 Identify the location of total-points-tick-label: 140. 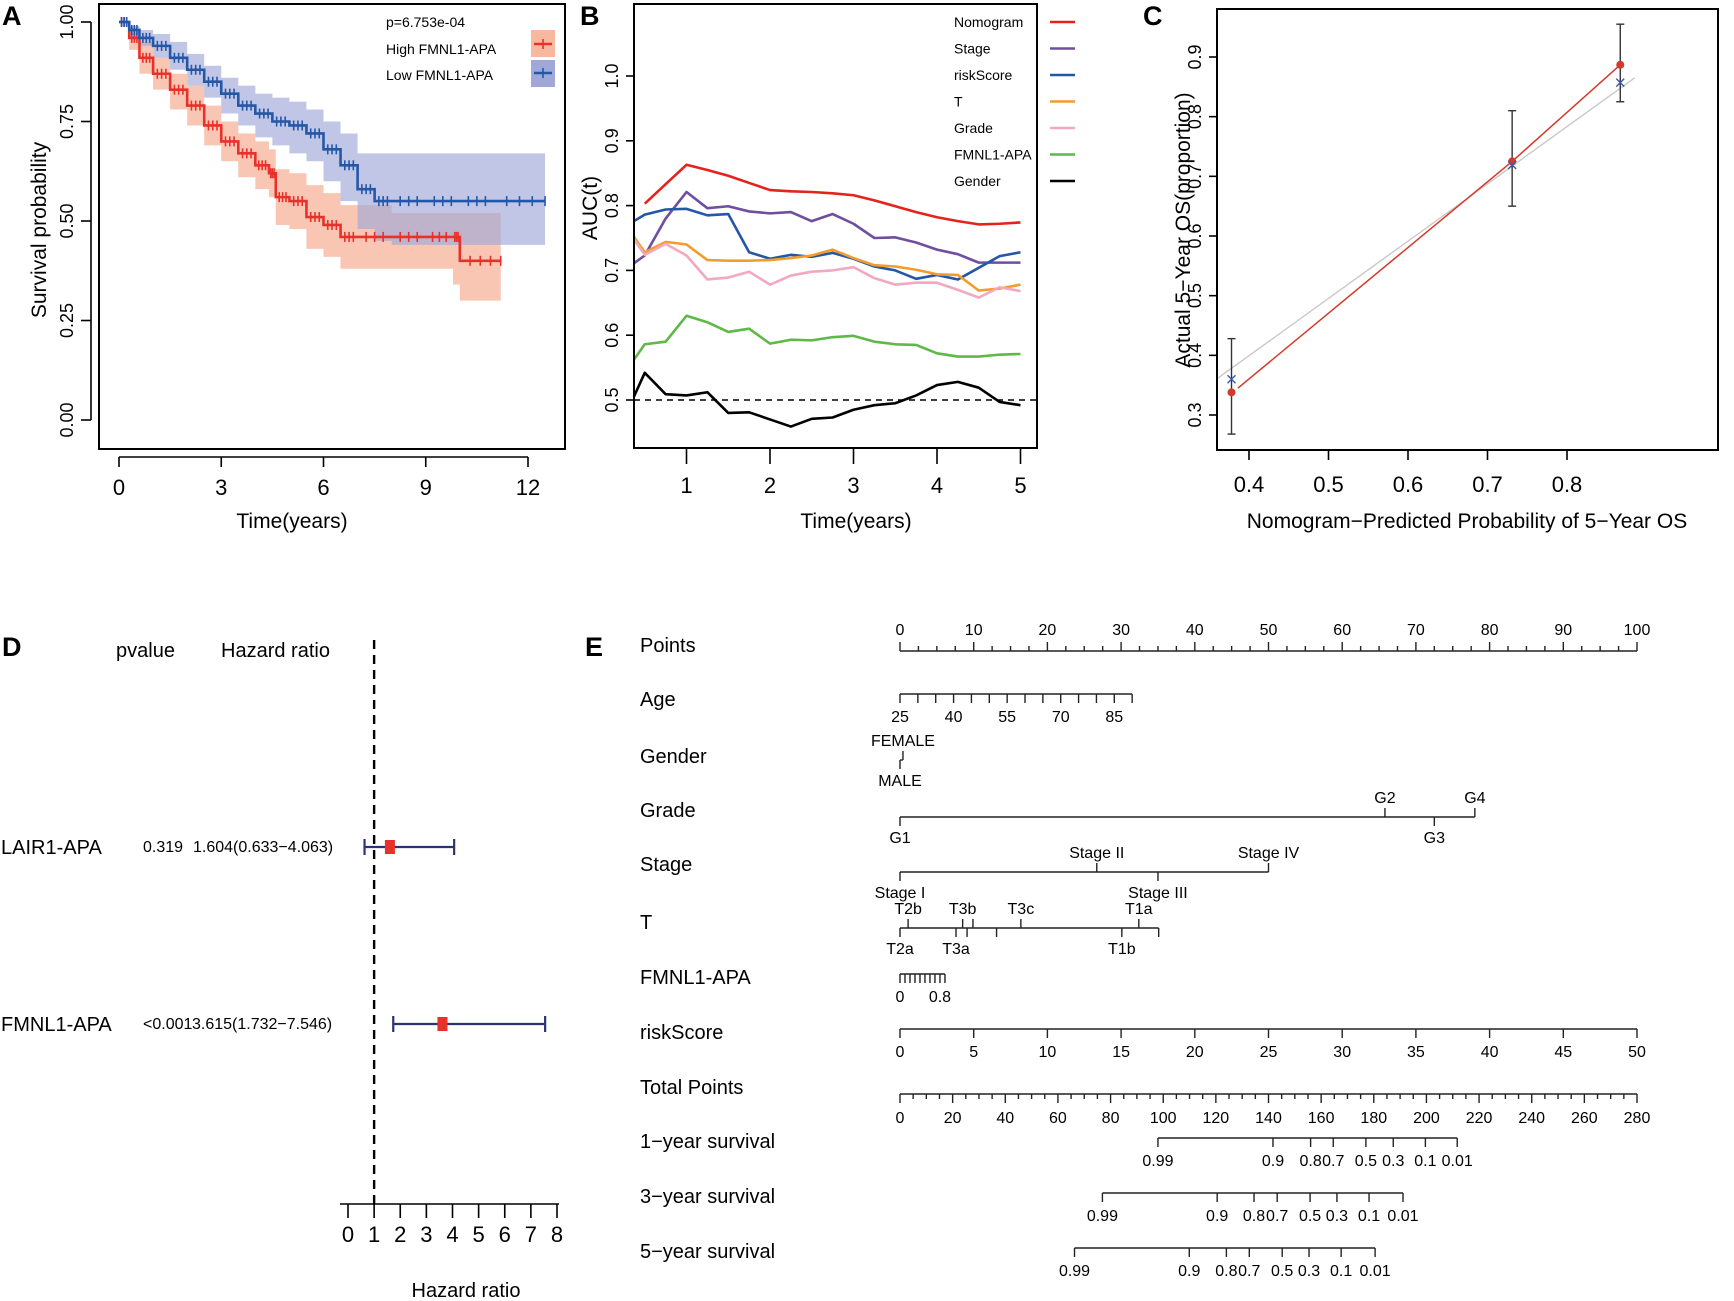
(1268, 1118).